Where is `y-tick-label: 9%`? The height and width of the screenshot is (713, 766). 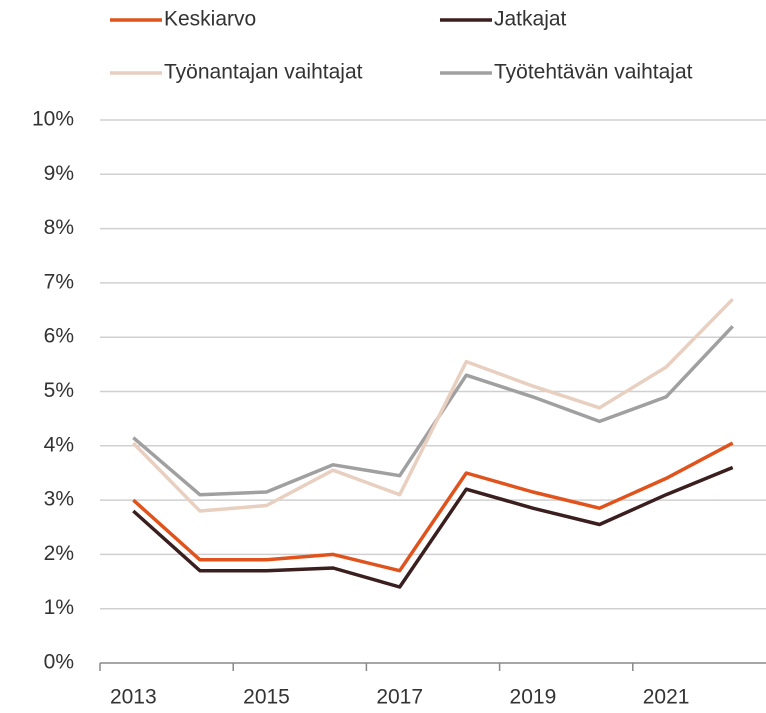 y-tick-label: 9% is located at coordinates (59, 173).